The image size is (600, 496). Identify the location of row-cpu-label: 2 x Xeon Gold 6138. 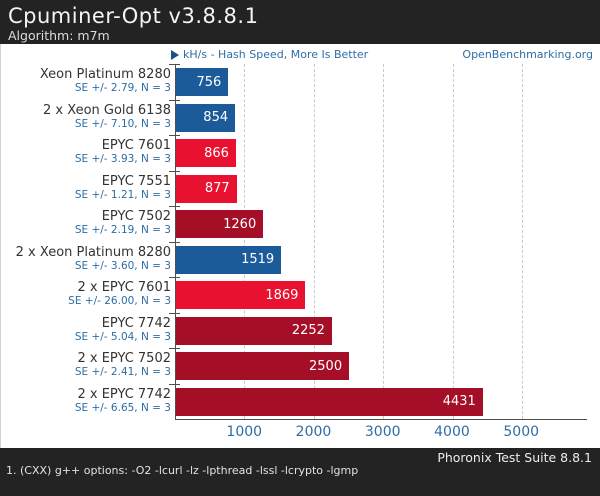
(107, 110).